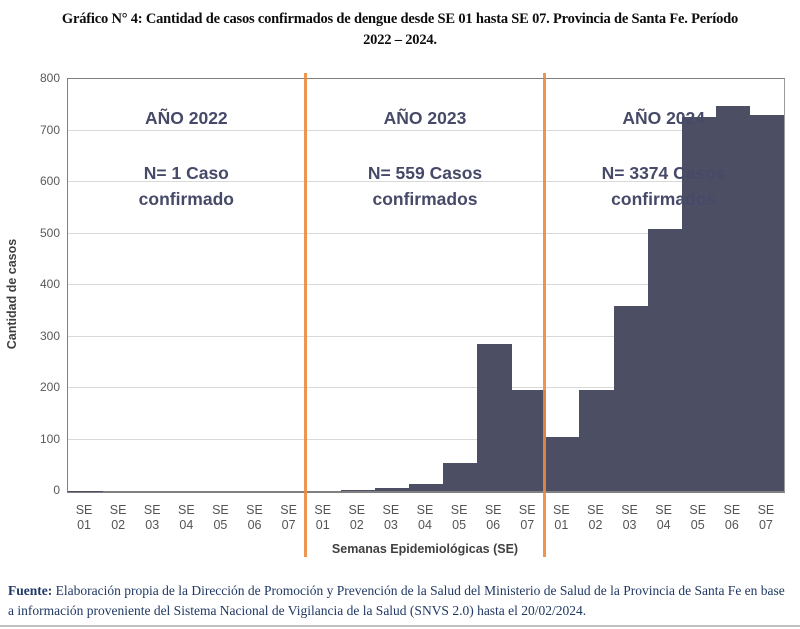  What do you see at coordinates (663, 160) in the screenshot?
I see `year-annotation: AÑO 2024 N= 3374 Casos confirmados` at bounding box center [663, 160].